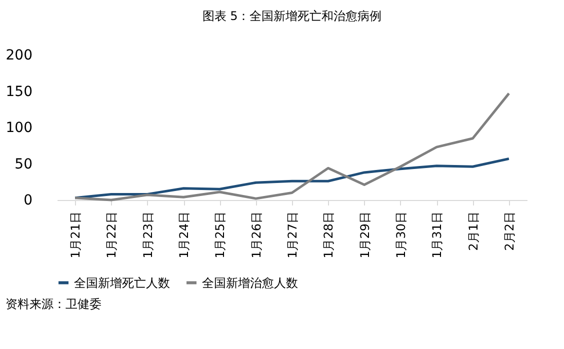  Describe the element at coordinates (28, 200) in the screenshot. I see `y-tick-label: 0` at that location.